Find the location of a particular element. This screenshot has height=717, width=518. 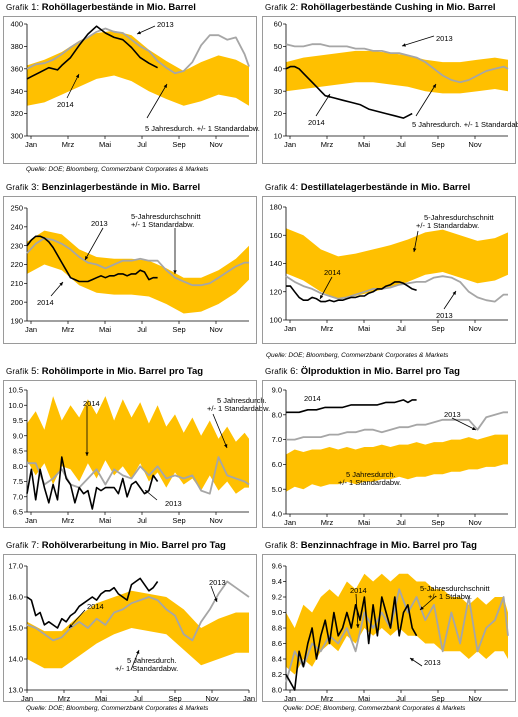

y-tick-label: 140 is located at coordinates (275, 263).